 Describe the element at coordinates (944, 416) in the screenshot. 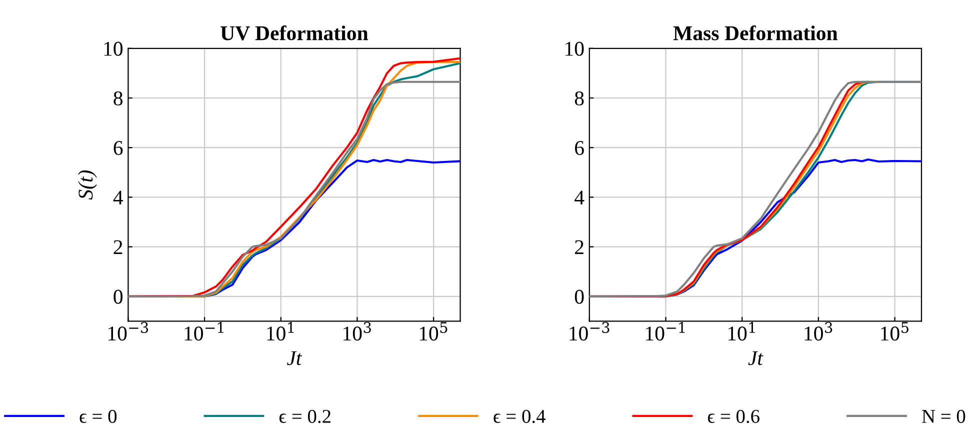

I see `legend-label: N = 0` at that location.